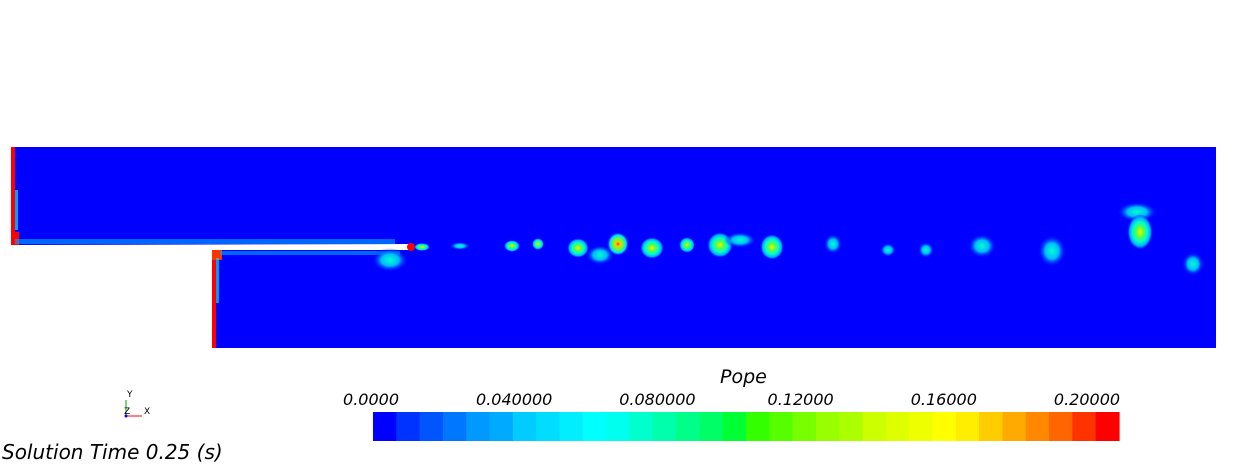 The image size is (1244, 464). What do you see at coordinates (112, 452) in the screenshot?
I see `solution-time-label: Solution Time 0.25 (s)` at bounding box center [112, 452].